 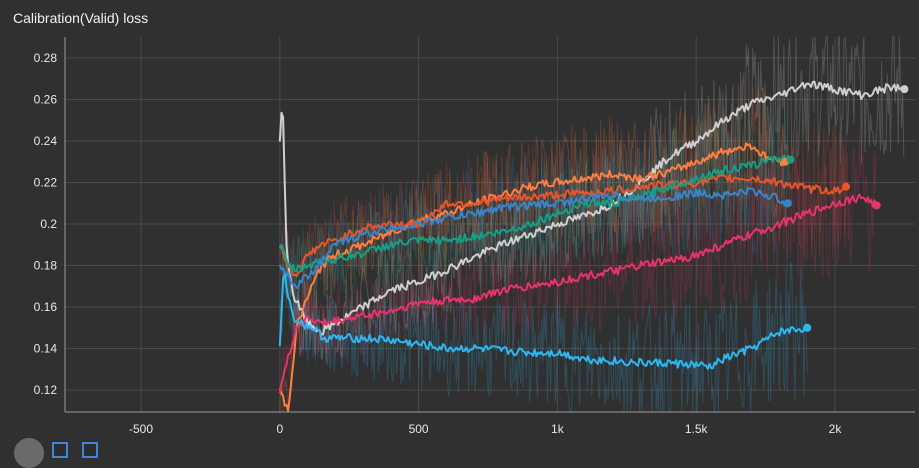 I want to click on x-tick-label: 0, so click(x=279, y=429).